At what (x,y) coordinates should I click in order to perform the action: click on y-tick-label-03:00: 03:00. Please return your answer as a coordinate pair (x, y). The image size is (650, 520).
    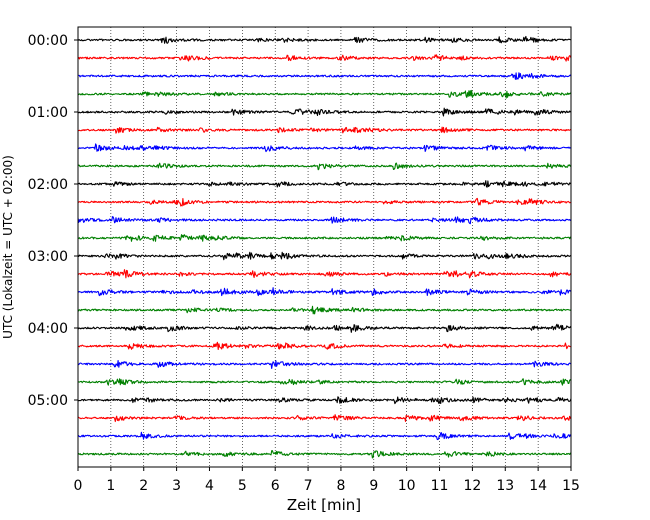
    Looking at the image, I should click on (48, 257).